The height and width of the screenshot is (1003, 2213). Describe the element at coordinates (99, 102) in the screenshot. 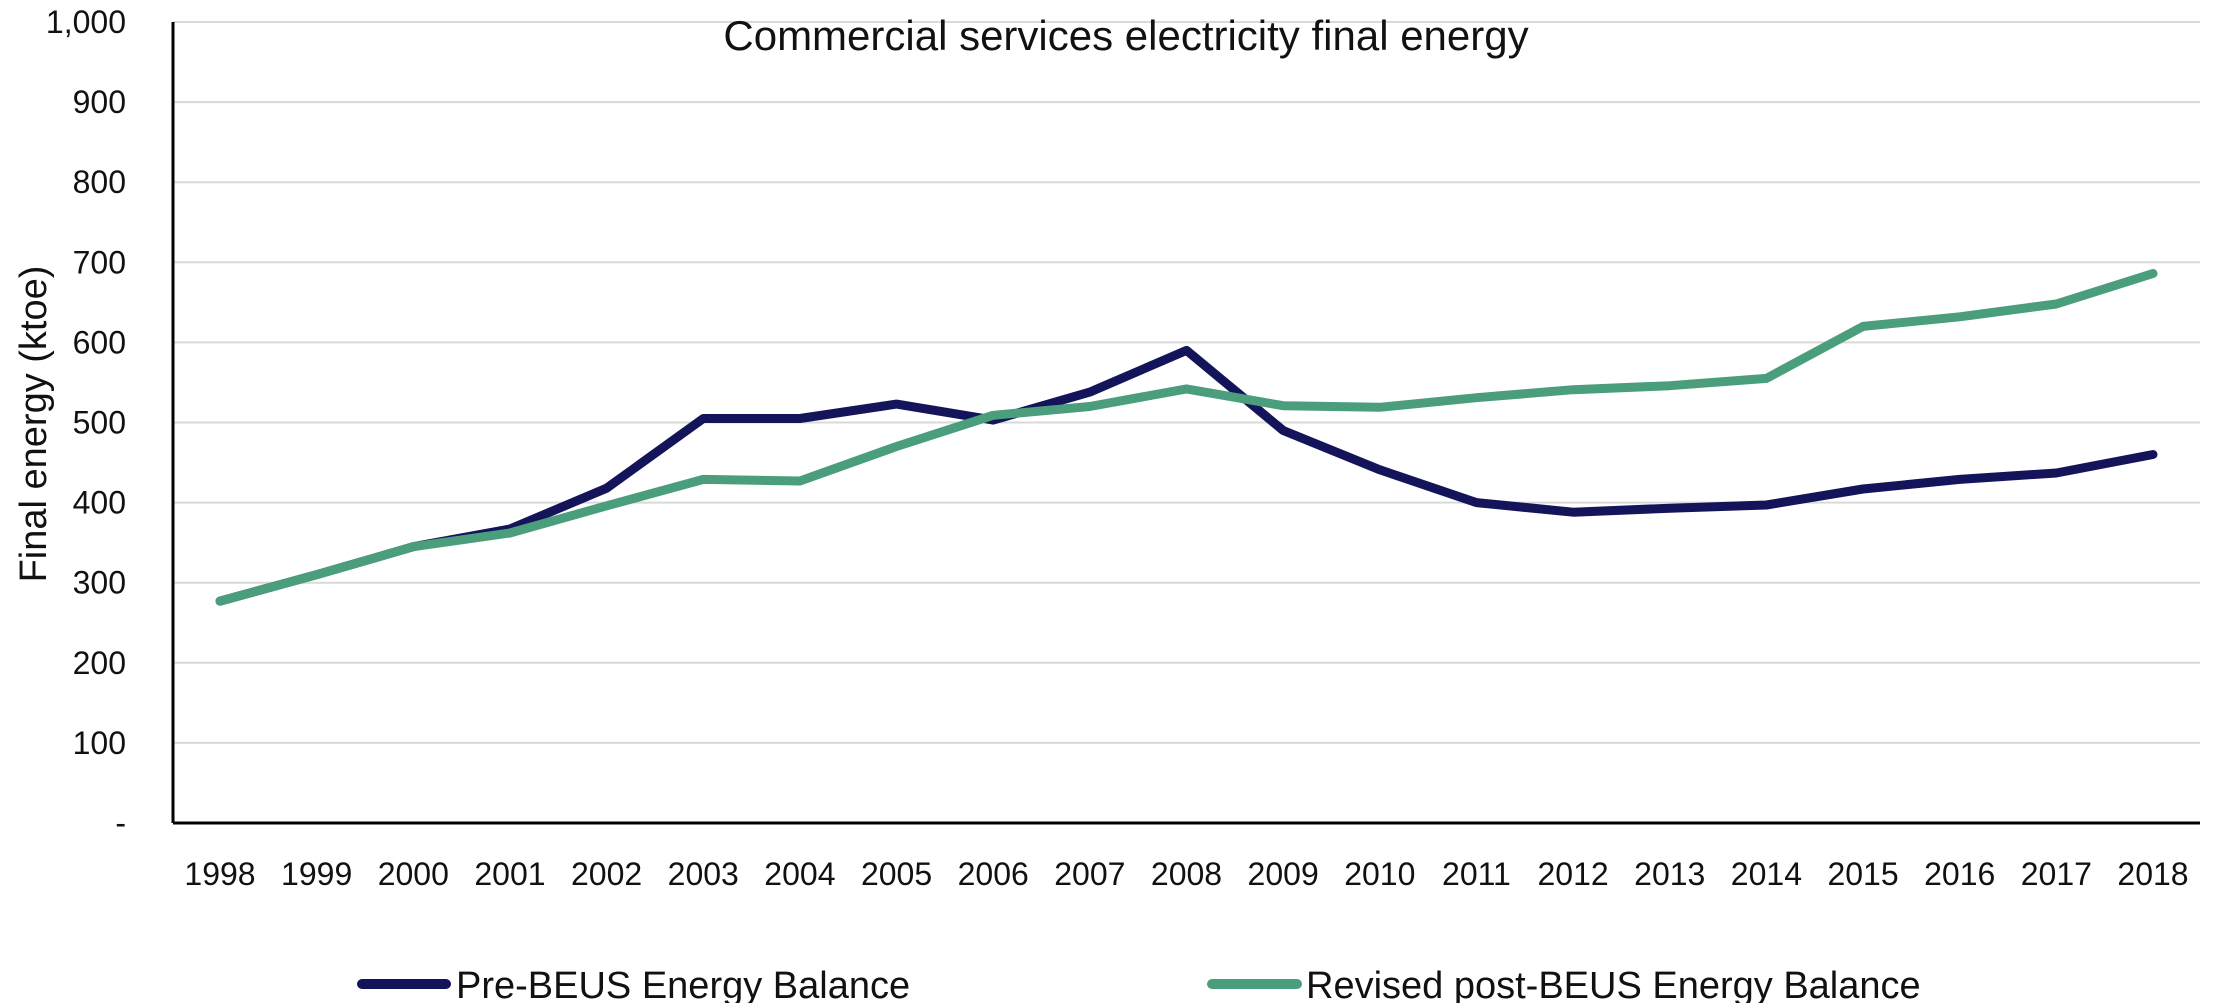

I see `y-tick-label: 900` at that location.